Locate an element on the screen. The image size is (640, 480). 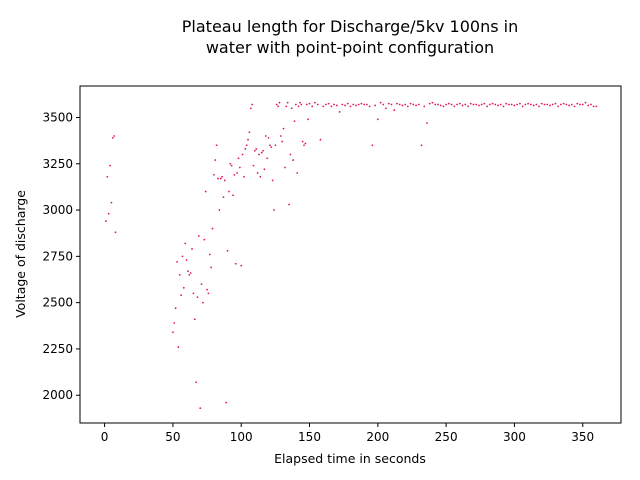
y-tick-label: 2250 is located at coordinates (57, 349).